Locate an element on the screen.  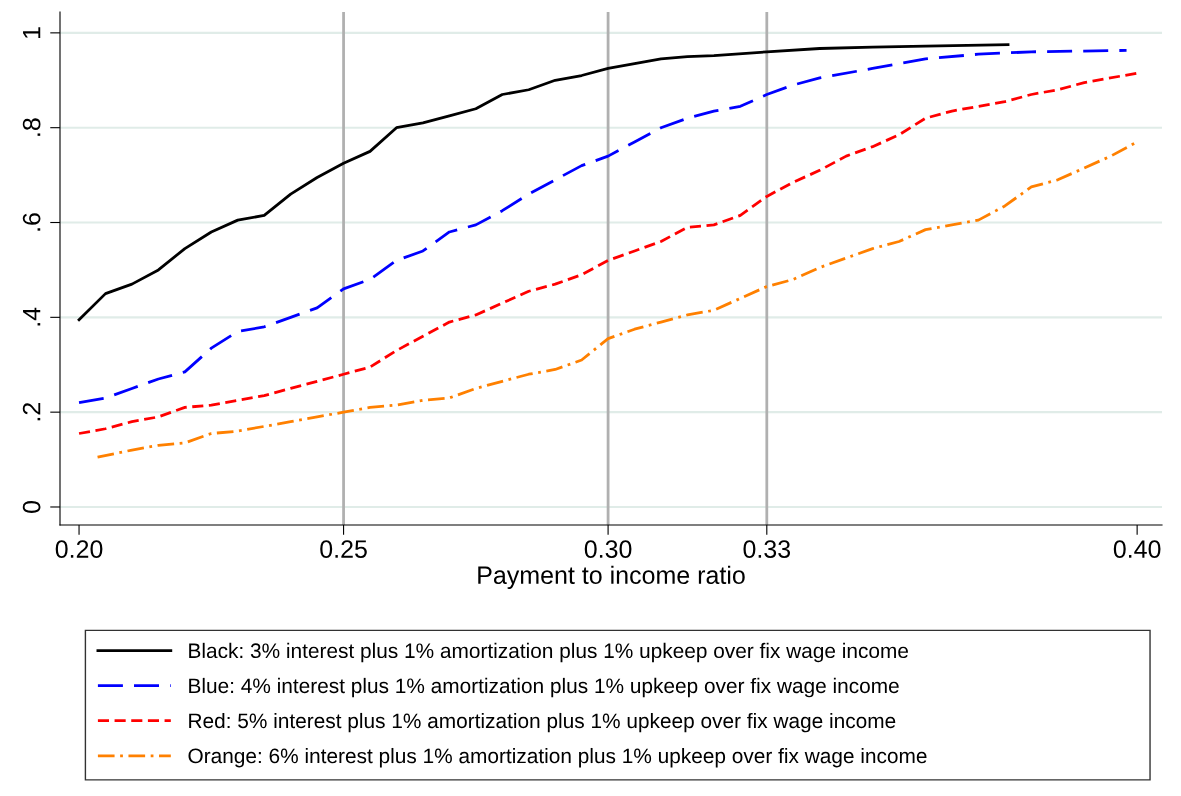
x-tick-label: 0.33 is located at coordinates (767, 549).